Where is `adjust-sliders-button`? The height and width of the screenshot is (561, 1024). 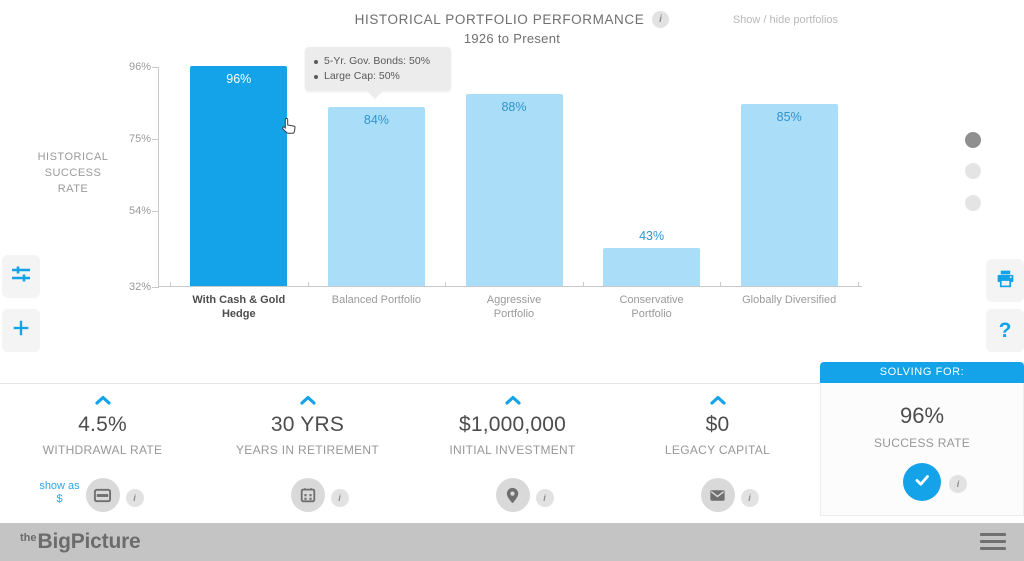
adjust-sliders-button is located at coordinates (21, 276).